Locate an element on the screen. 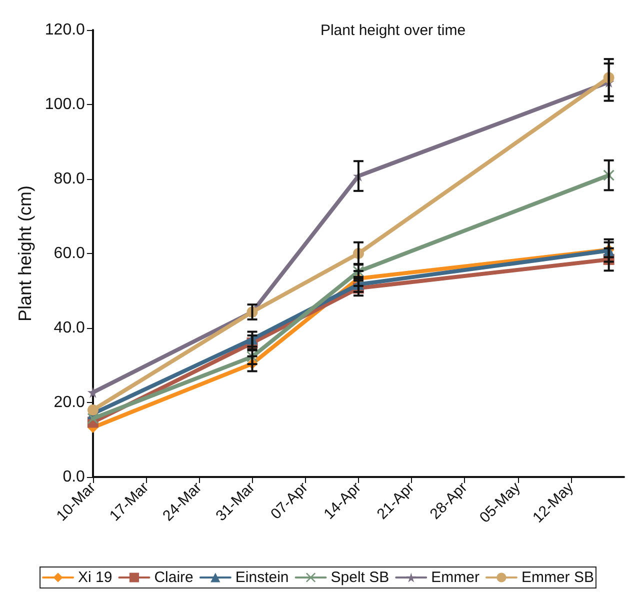 Image resolution: width=636 pixels, height=598 pixels. legend-label: Emmer SB is located at coordinates (557, 577).